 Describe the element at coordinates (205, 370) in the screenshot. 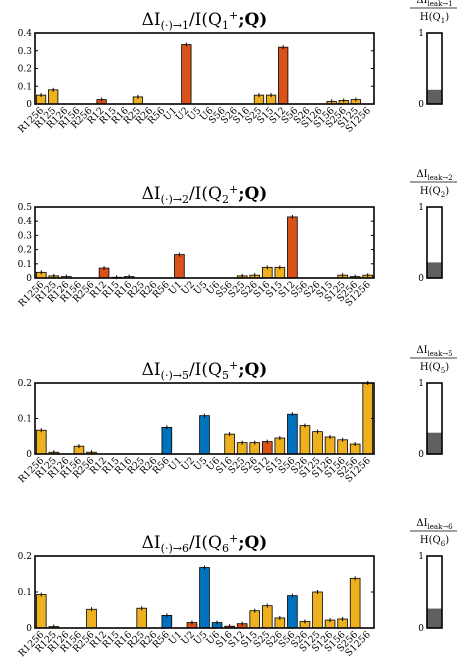

I see `chart-title: ΔI(·)→5/I(Q5+;Q)` at that location.